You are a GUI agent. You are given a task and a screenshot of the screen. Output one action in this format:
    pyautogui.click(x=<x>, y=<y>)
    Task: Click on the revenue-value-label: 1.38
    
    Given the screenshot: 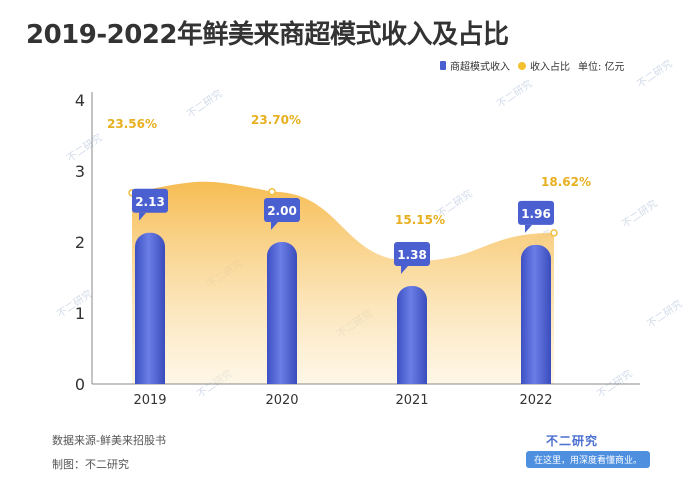 What is the action you would take?
    pyautogui.click(x=412, y=255)
    